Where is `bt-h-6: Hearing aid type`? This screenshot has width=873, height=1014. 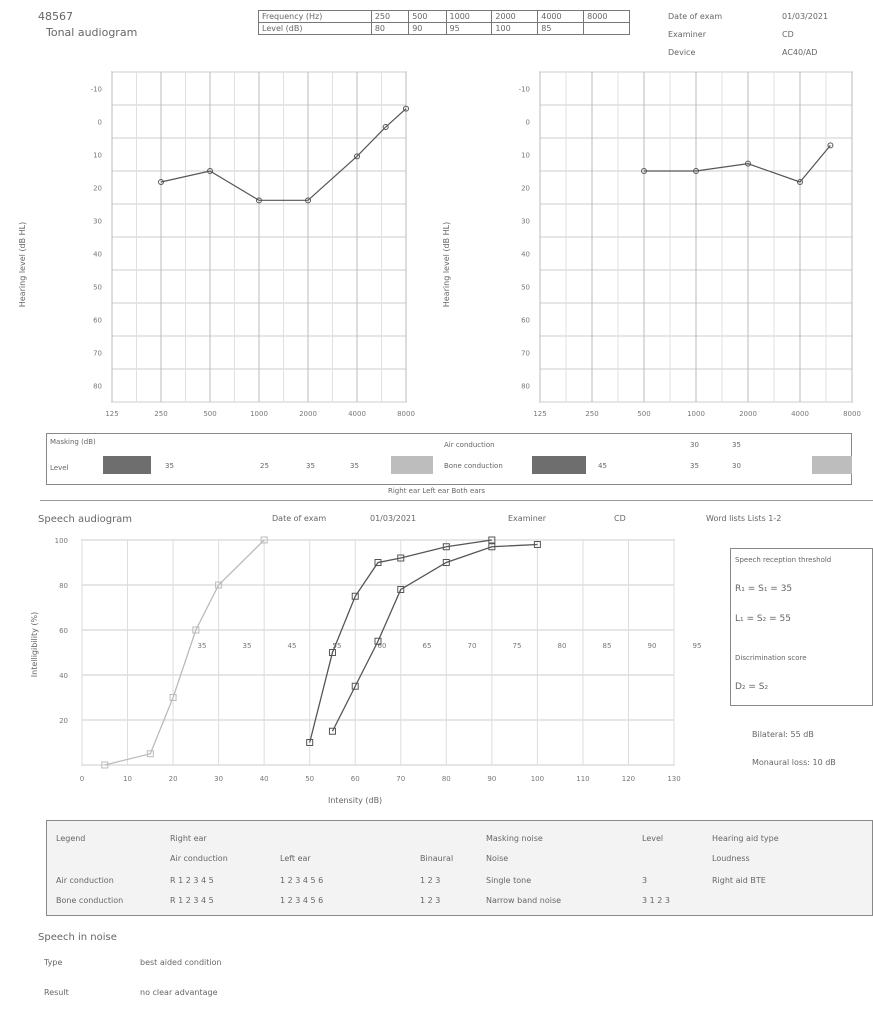 bt-h-6: Hearing aid type is located at coordinates (745, 838).